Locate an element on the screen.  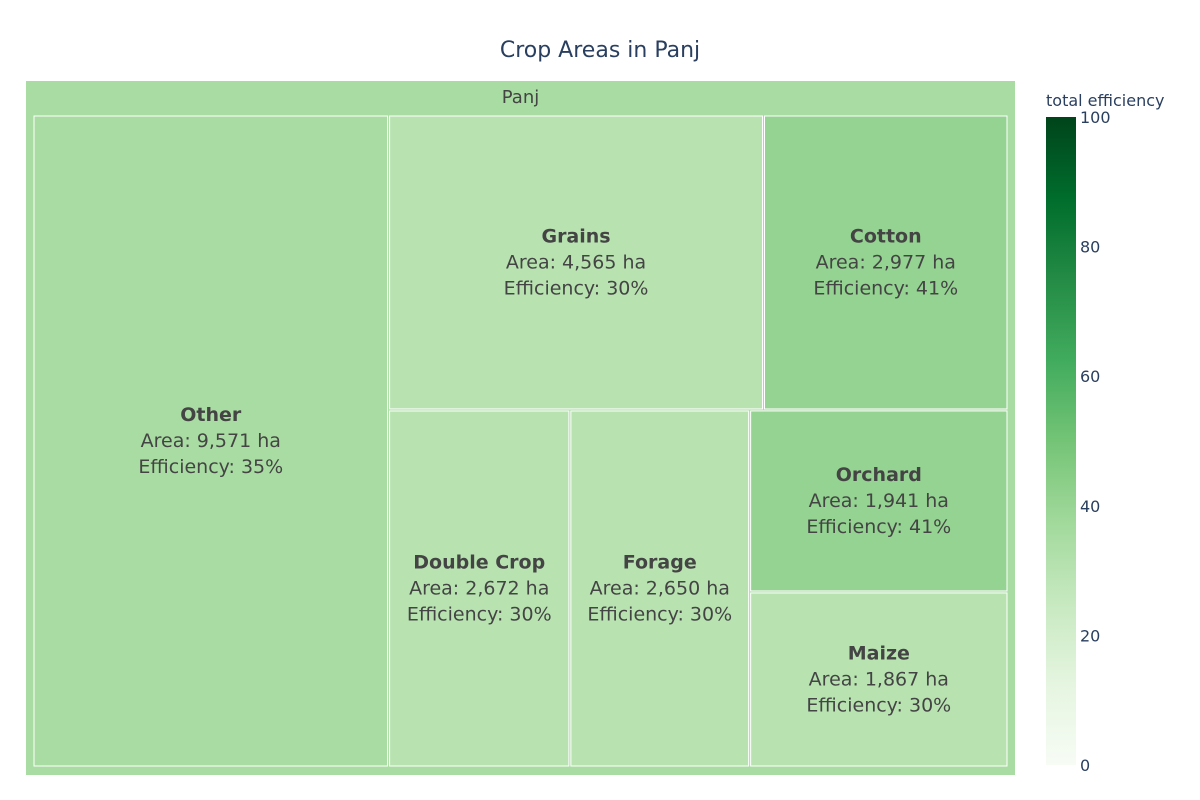
colorbar-tick-label: 0 is located at coordinates (1085, 765).